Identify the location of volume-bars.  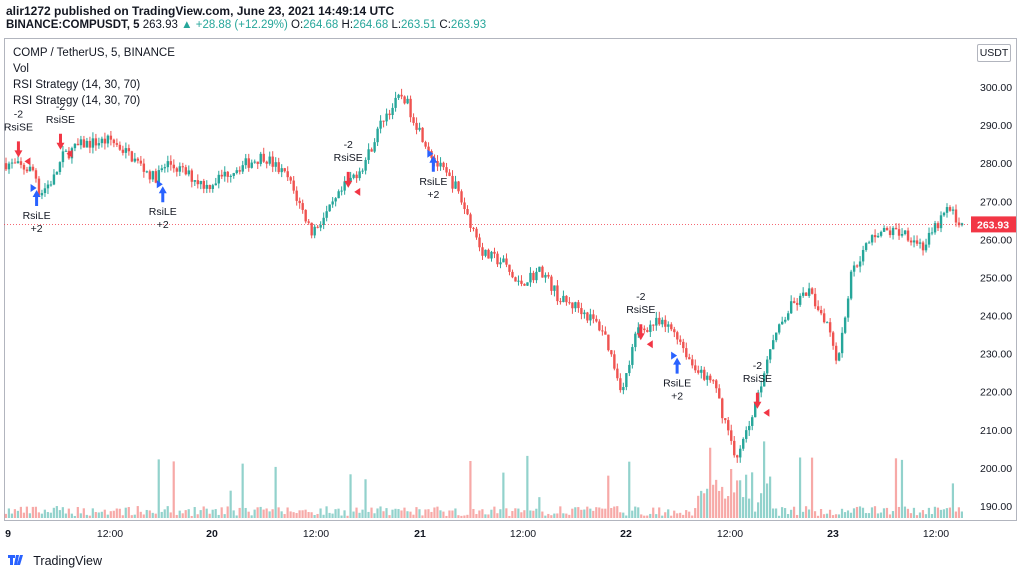
(483, 479).